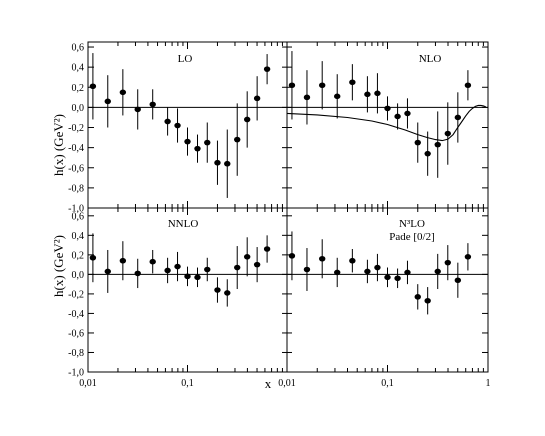 This screenshot has width=545, height=436. What do you see at coordinates (412, 224) in the screenshot?
I see `panel-title-n3lo: N³LO` at bounding box center [412, 224].